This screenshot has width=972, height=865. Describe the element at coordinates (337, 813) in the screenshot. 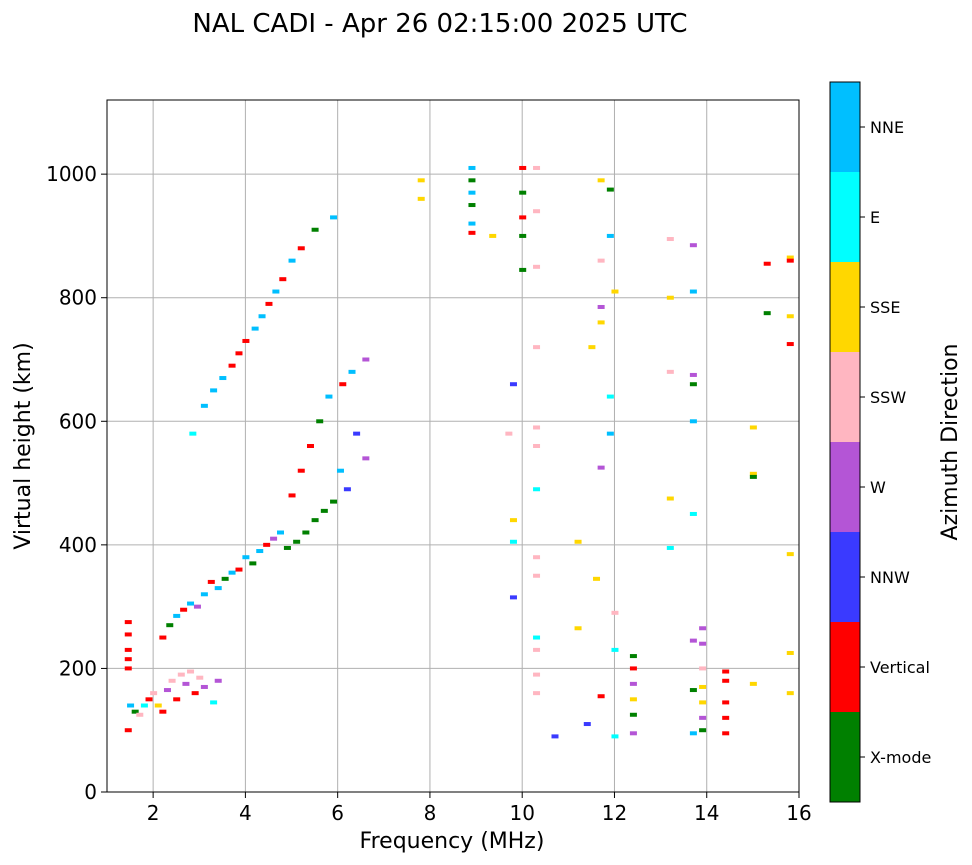

I see `x-tick-label: 6` at that location.